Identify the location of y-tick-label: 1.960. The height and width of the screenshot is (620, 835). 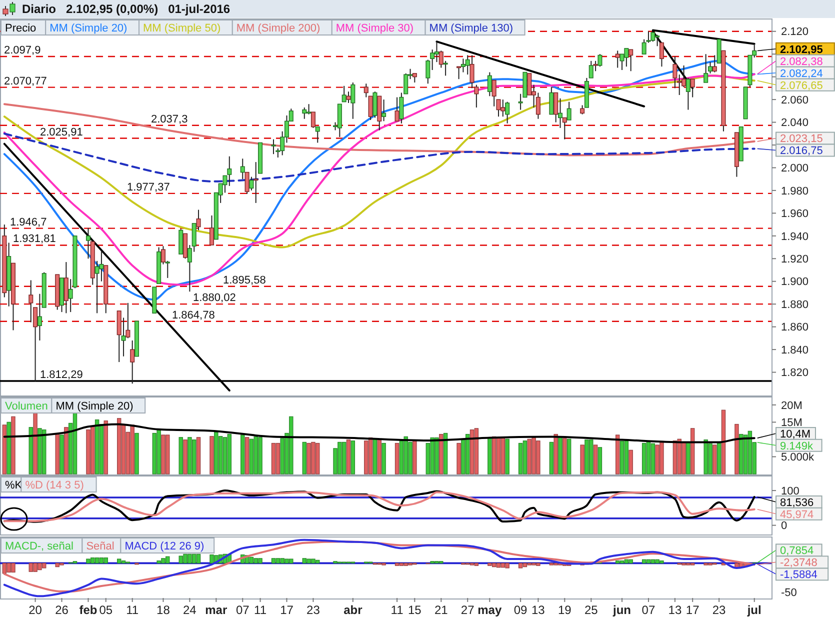
(795, 214).